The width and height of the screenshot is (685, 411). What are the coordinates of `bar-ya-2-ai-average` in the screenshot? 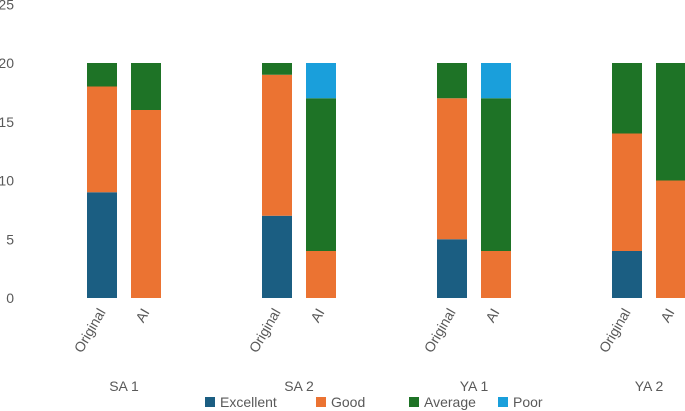 It's located at (670, 122).